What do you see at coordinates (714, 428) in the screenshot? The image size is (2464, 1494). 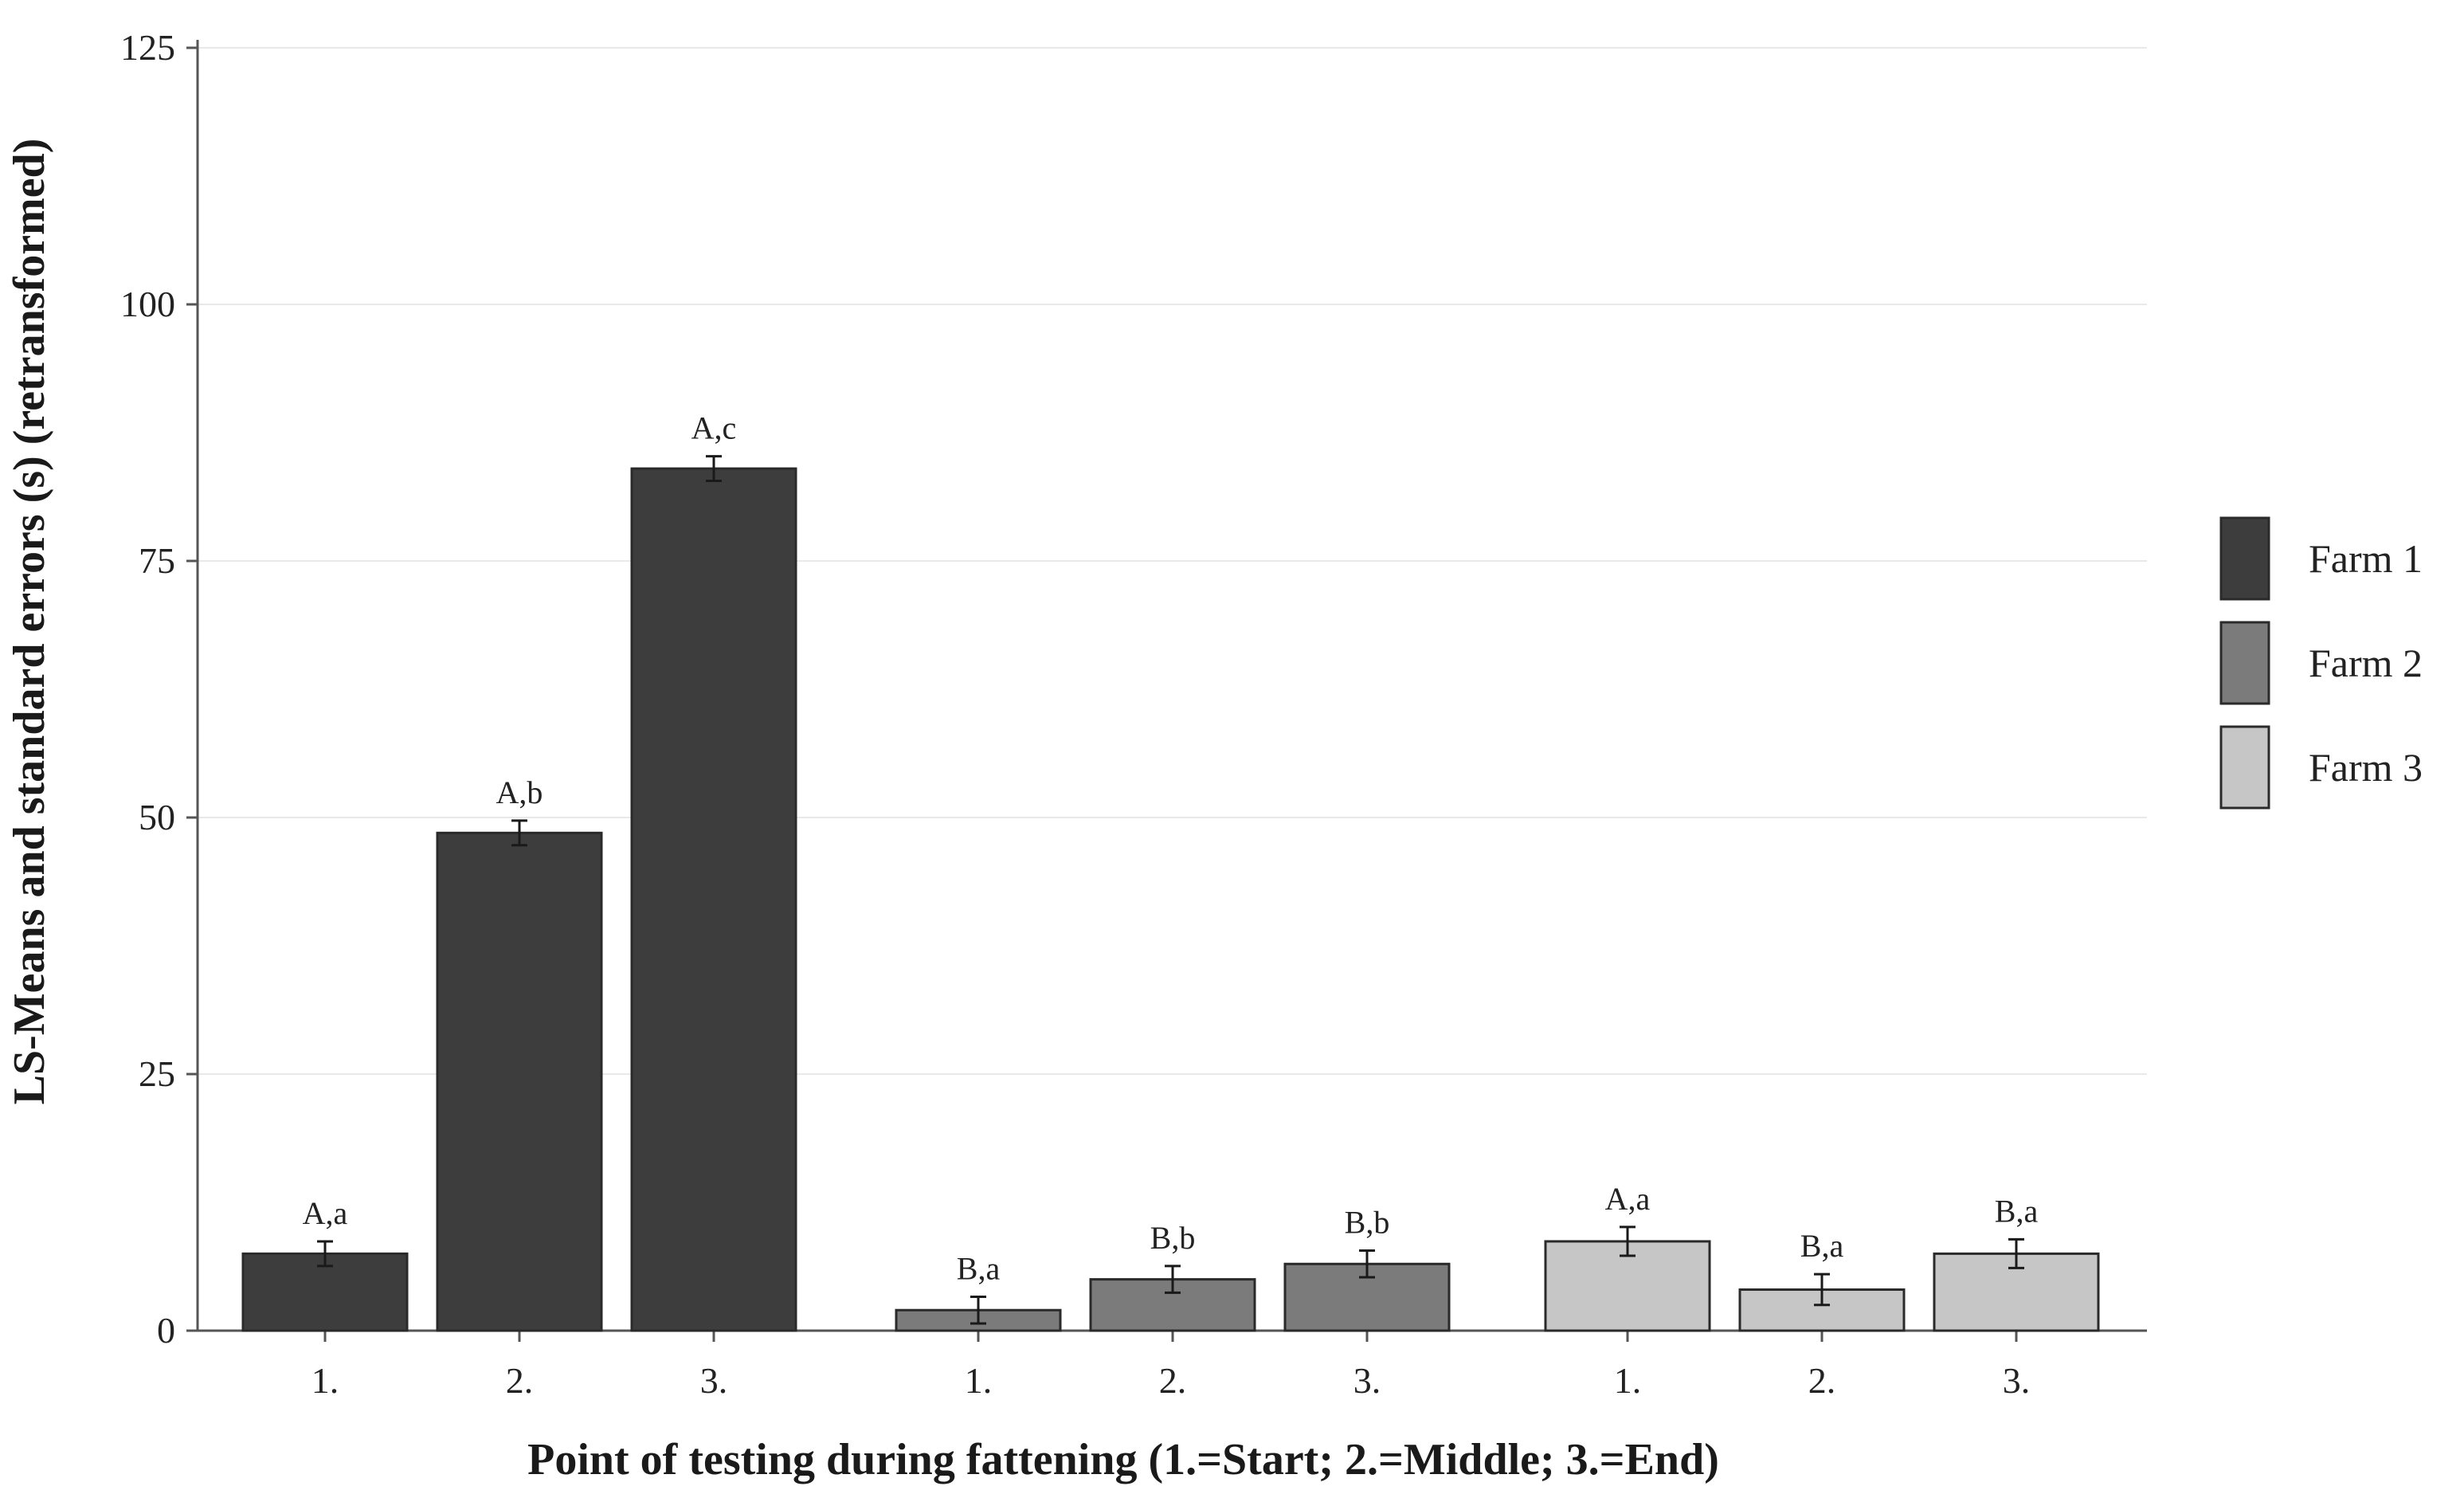 I see `significance-label: A,c` at bounding box center [714, 428].